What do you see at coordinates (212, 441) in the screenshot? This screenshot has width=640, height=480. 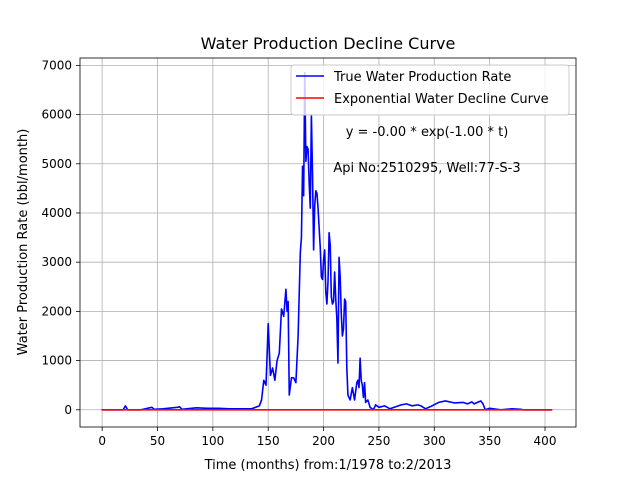 I see `x-tick-label: 100` at bounding box center [212, 441].